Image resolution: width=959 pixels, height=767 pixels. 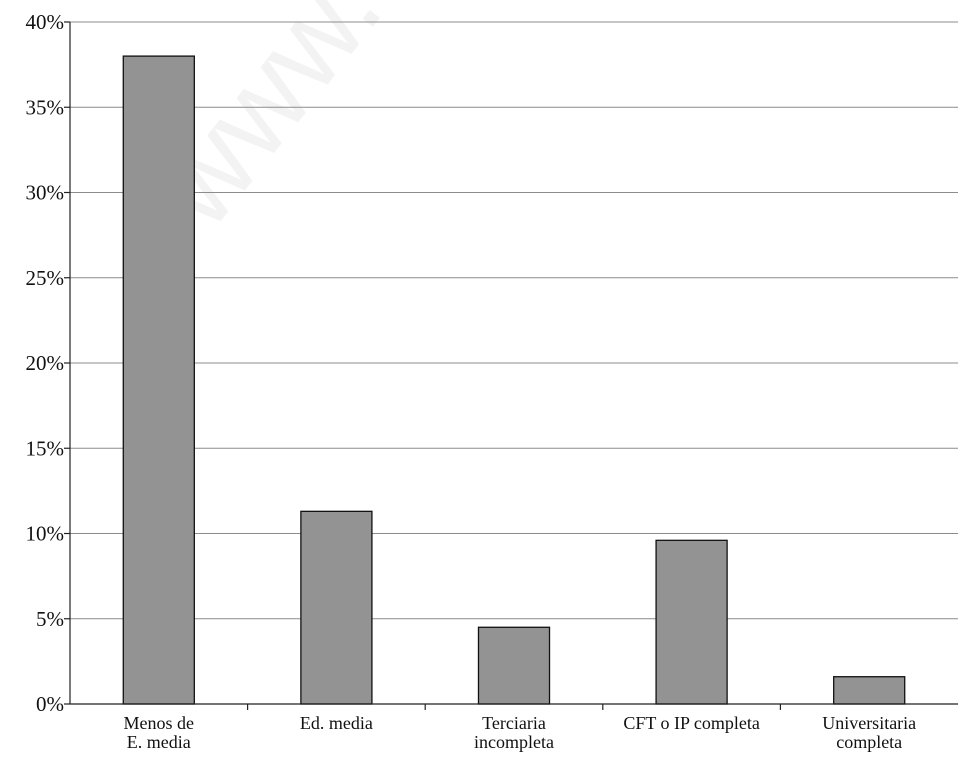 I want to click on x-category-label: Universitaria completa, so click(x=869, y=732).